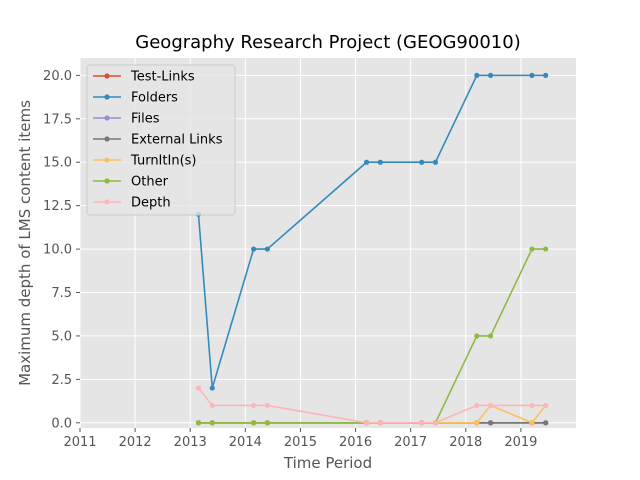  I want to click on legend-item-turnitin-s: TurnItIn(s), so click(144, 161).